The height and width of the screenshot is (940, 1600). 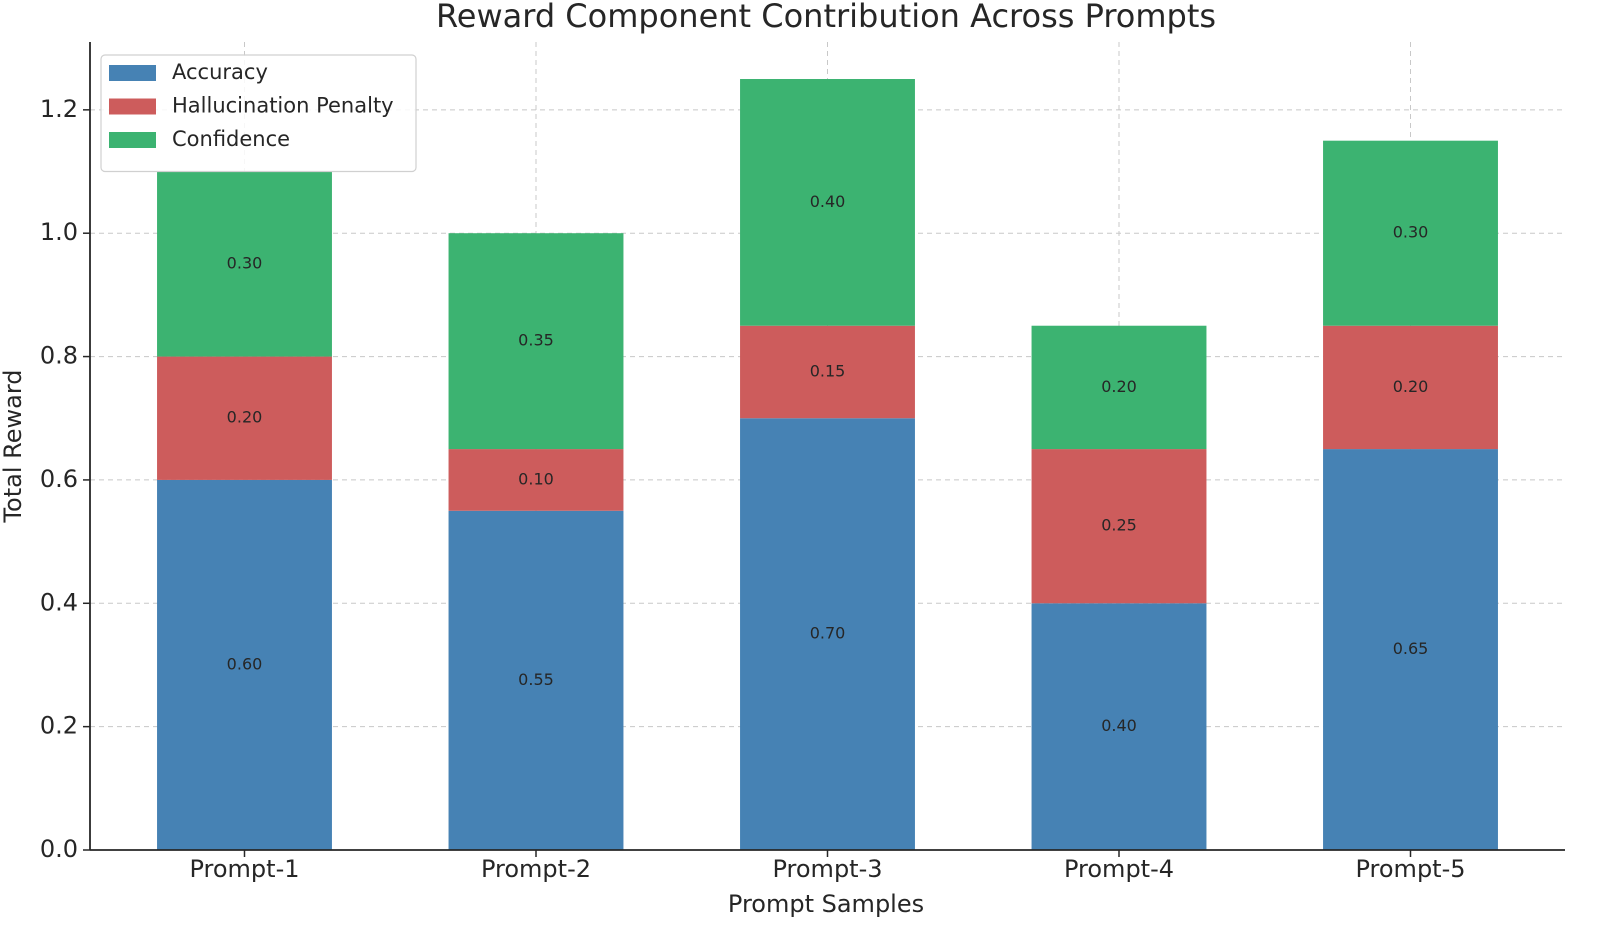 I want to click on value-label: 0.70, so click(x=828, y=633).